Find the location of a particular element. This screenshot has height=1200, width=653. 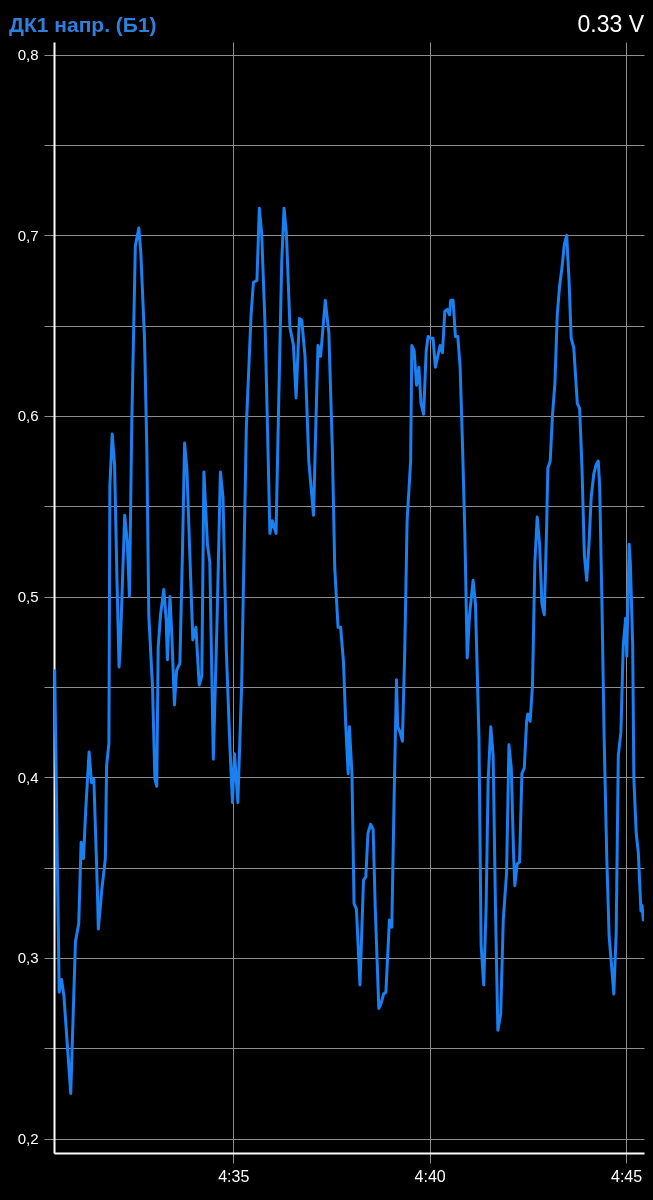

y-tick-label: 0,7 is located at coordinates (28, 235).